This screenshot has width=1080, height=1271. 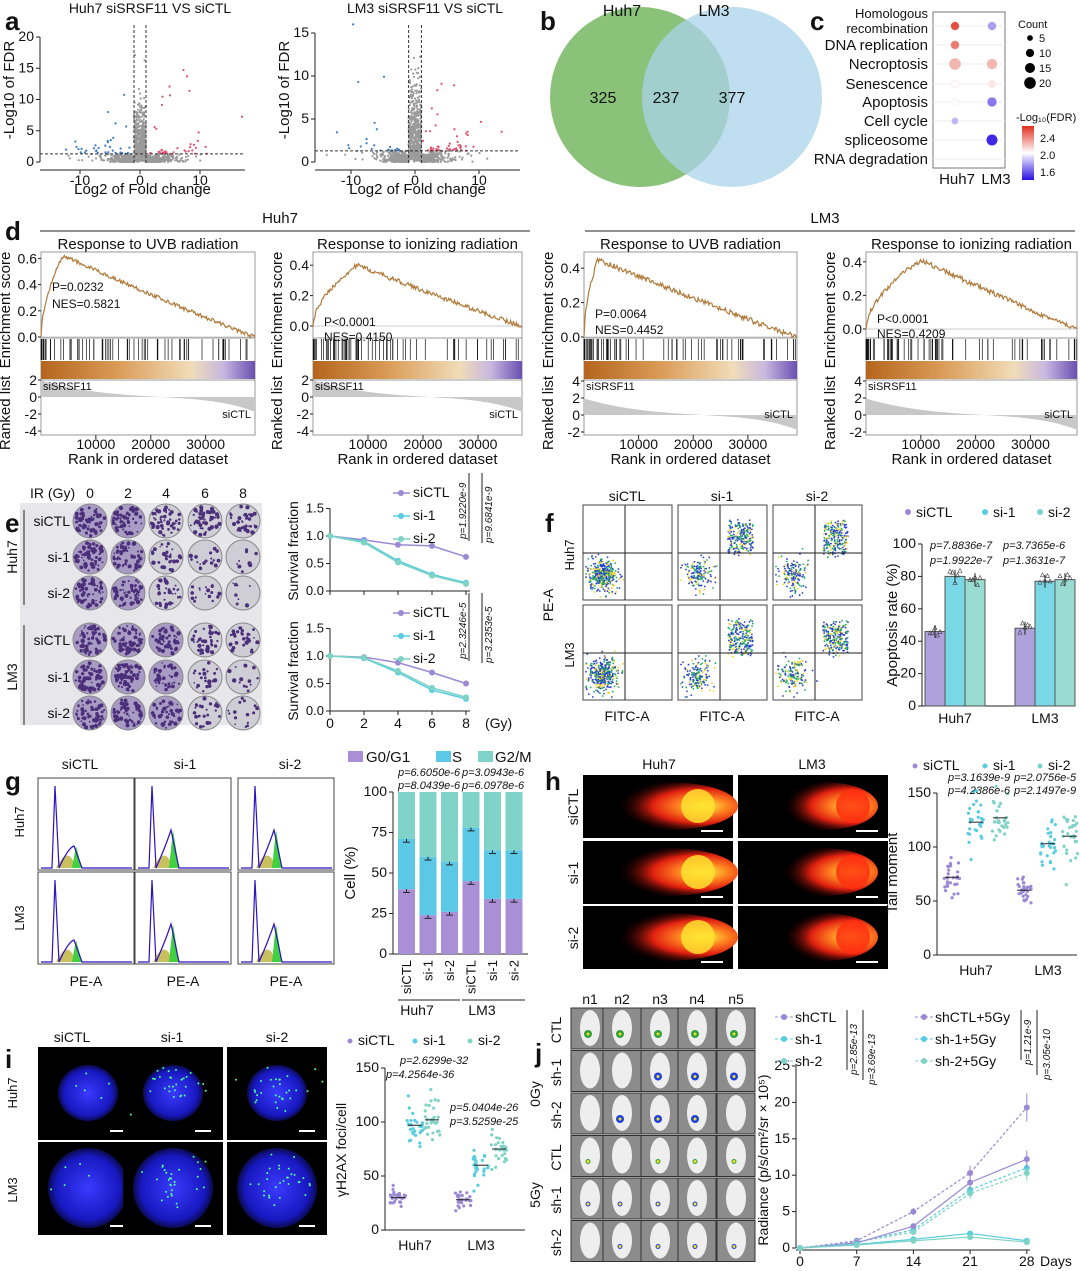 I want to click on y-tick-label: 15, so click(x=301, y=32).